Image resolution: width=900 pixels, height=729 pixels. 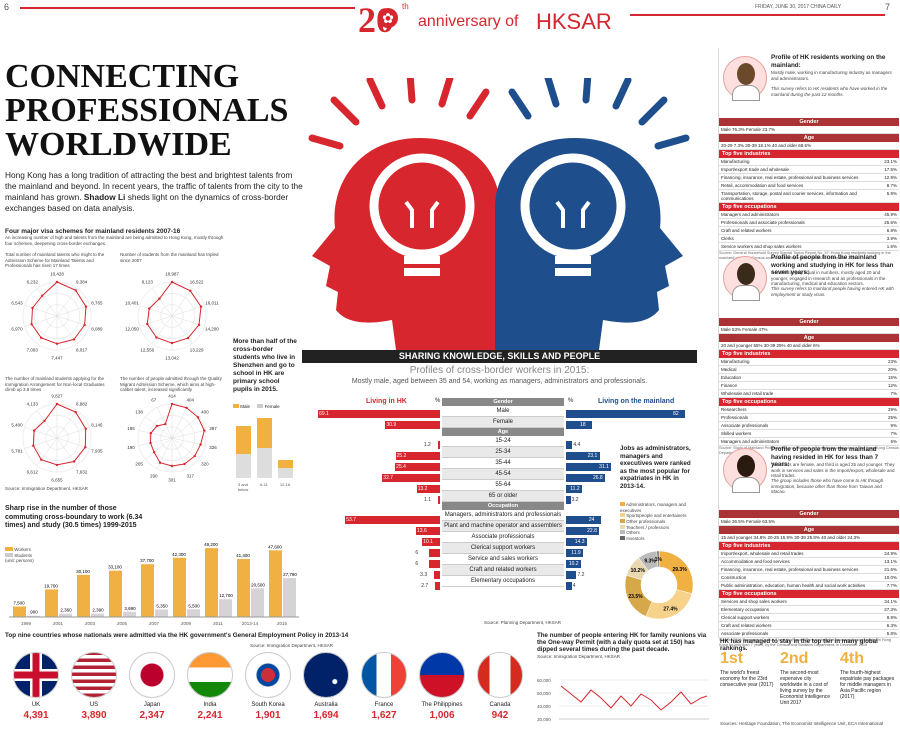 I want to click on occupation-row: Associate professionals 5.8%, so click(x=809, y=634).